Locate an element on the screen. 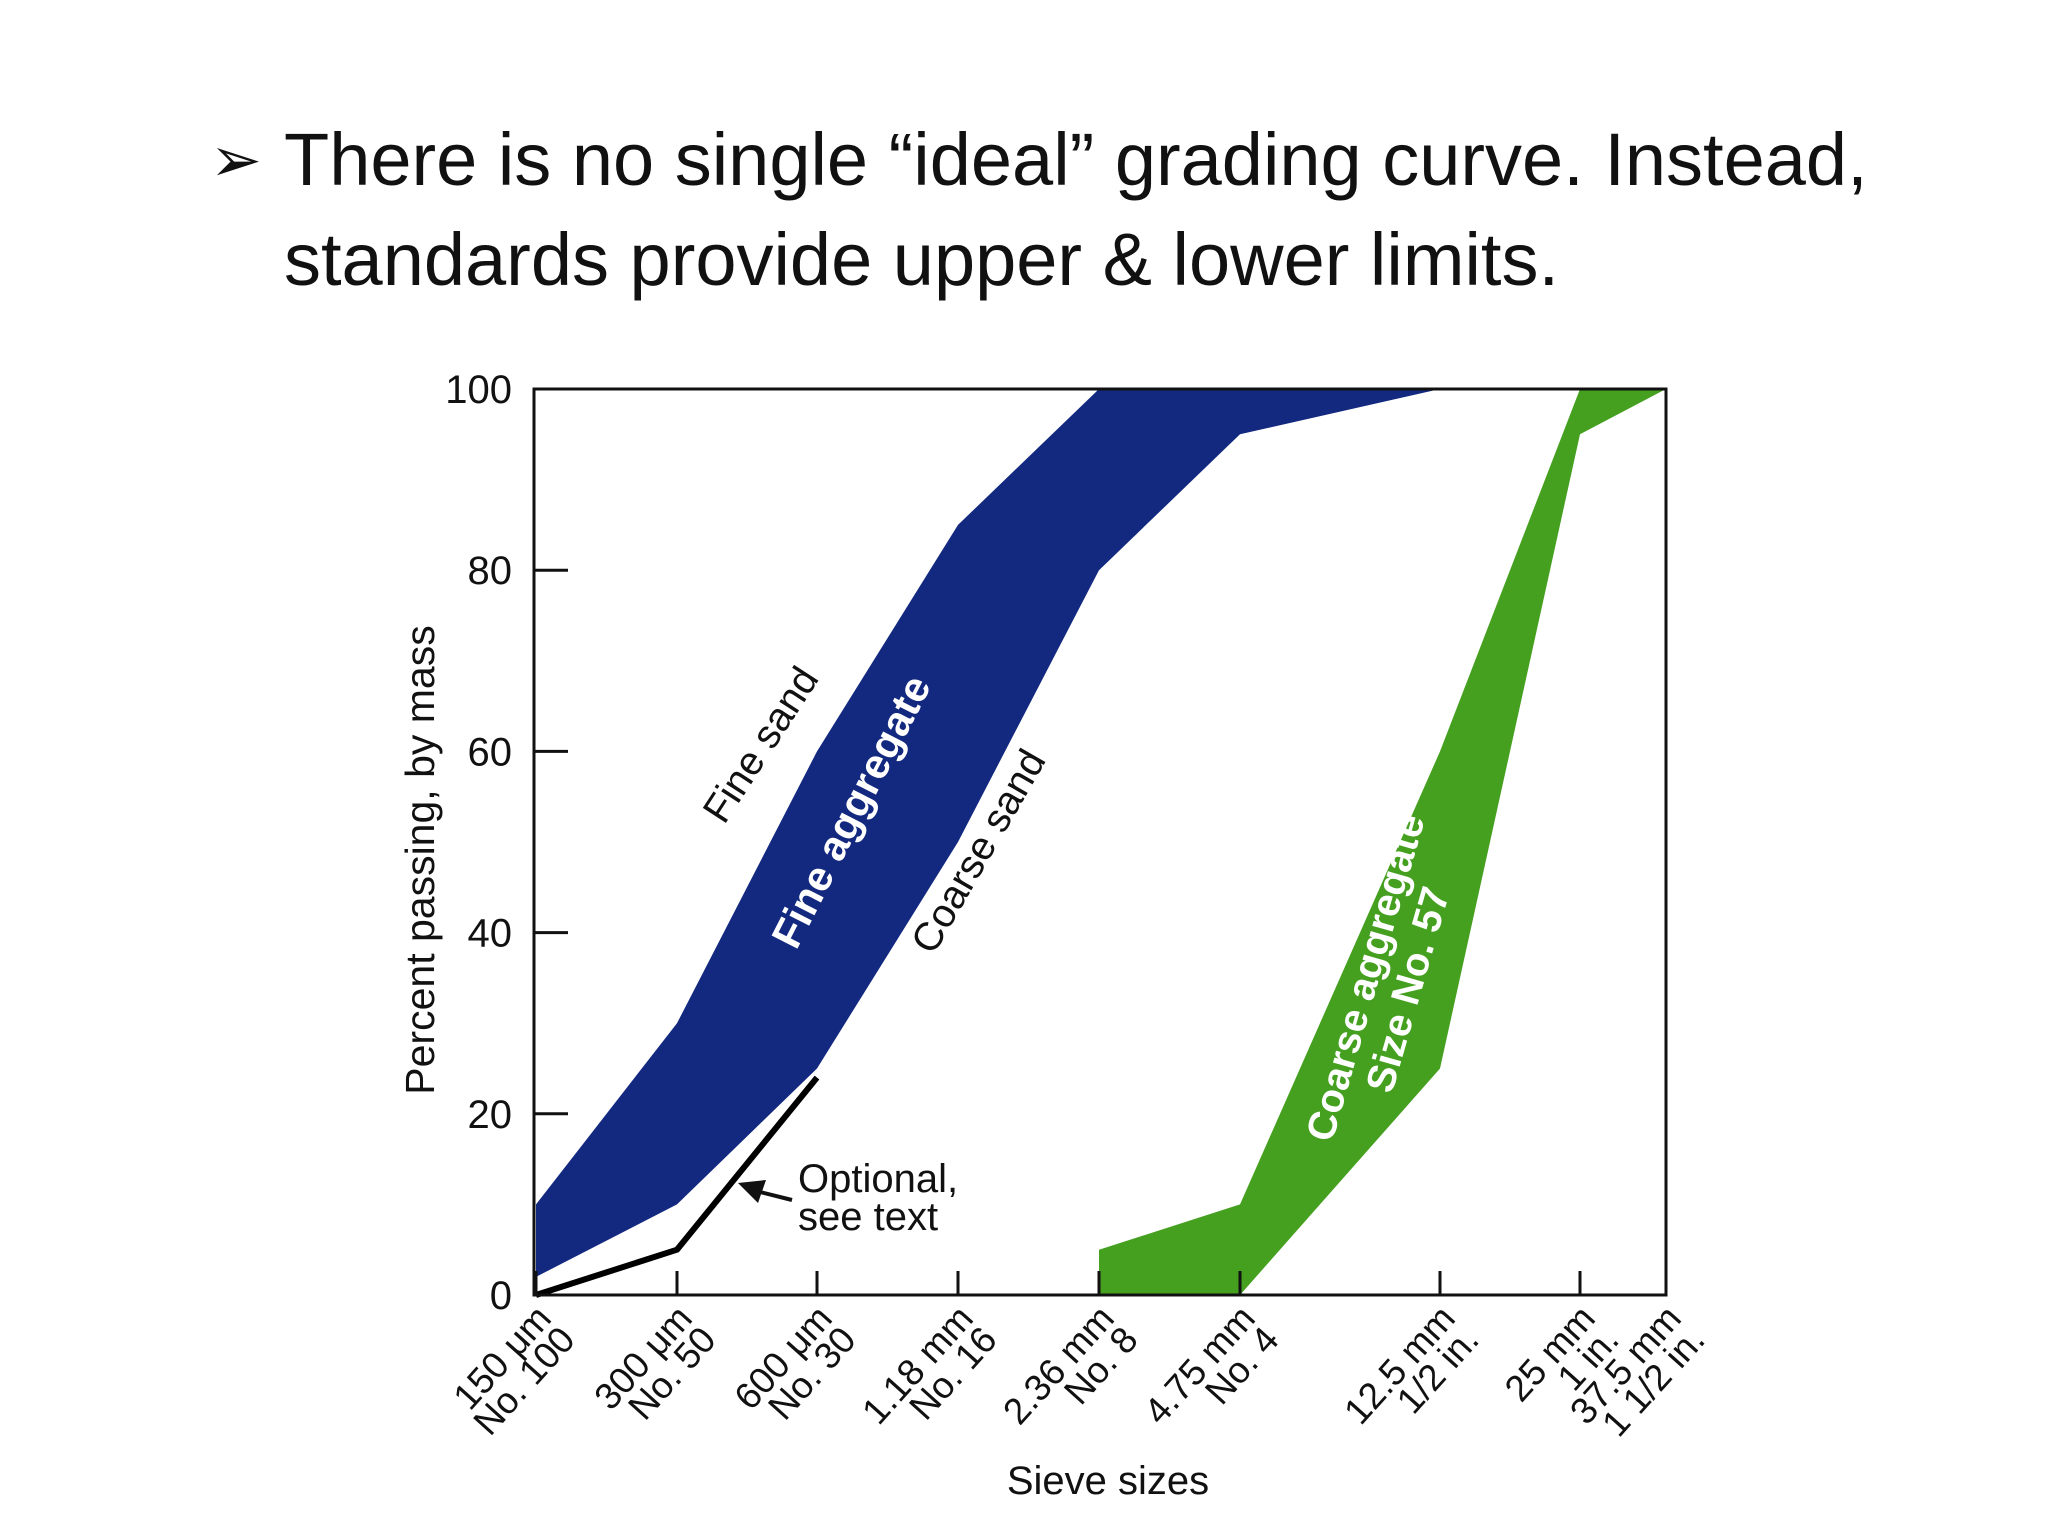 Image resolution: width=2048 pixels, height=1536 pixels. annotation-arrow-head-icon is located at coordinates (752, 1191).